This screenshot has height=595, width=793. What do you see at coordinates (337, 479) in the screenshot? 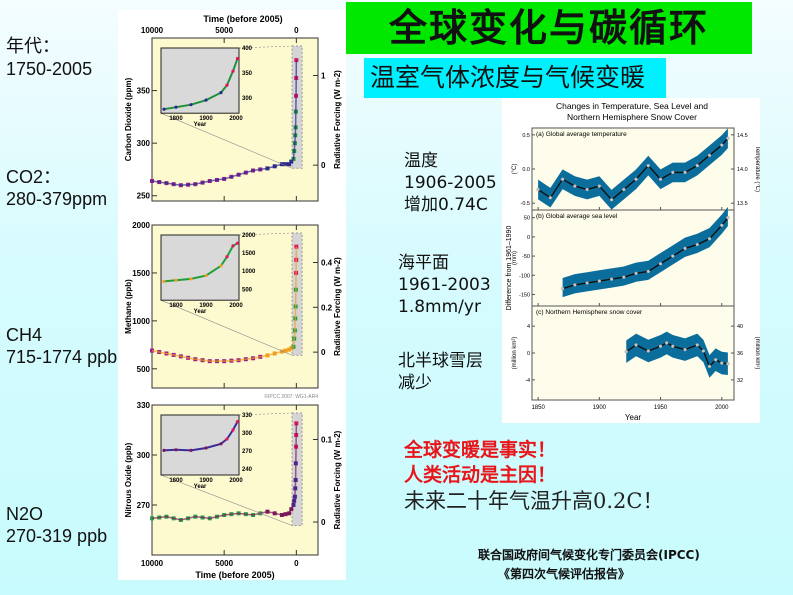
I see `y2-axis-title: Radiative Forcing (W m-2)` at bounding box center [337, 479].